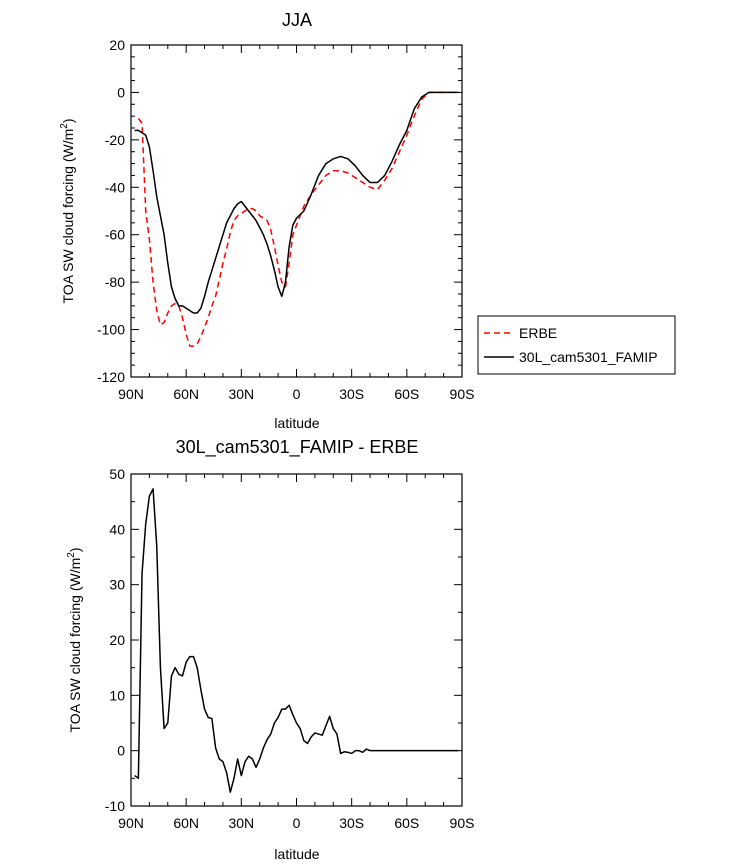 The image size is (733, 865). Describe the element at coordinates (117, 585) in the screenshot. I see `bottom-y-tick-label: 30` at that location.